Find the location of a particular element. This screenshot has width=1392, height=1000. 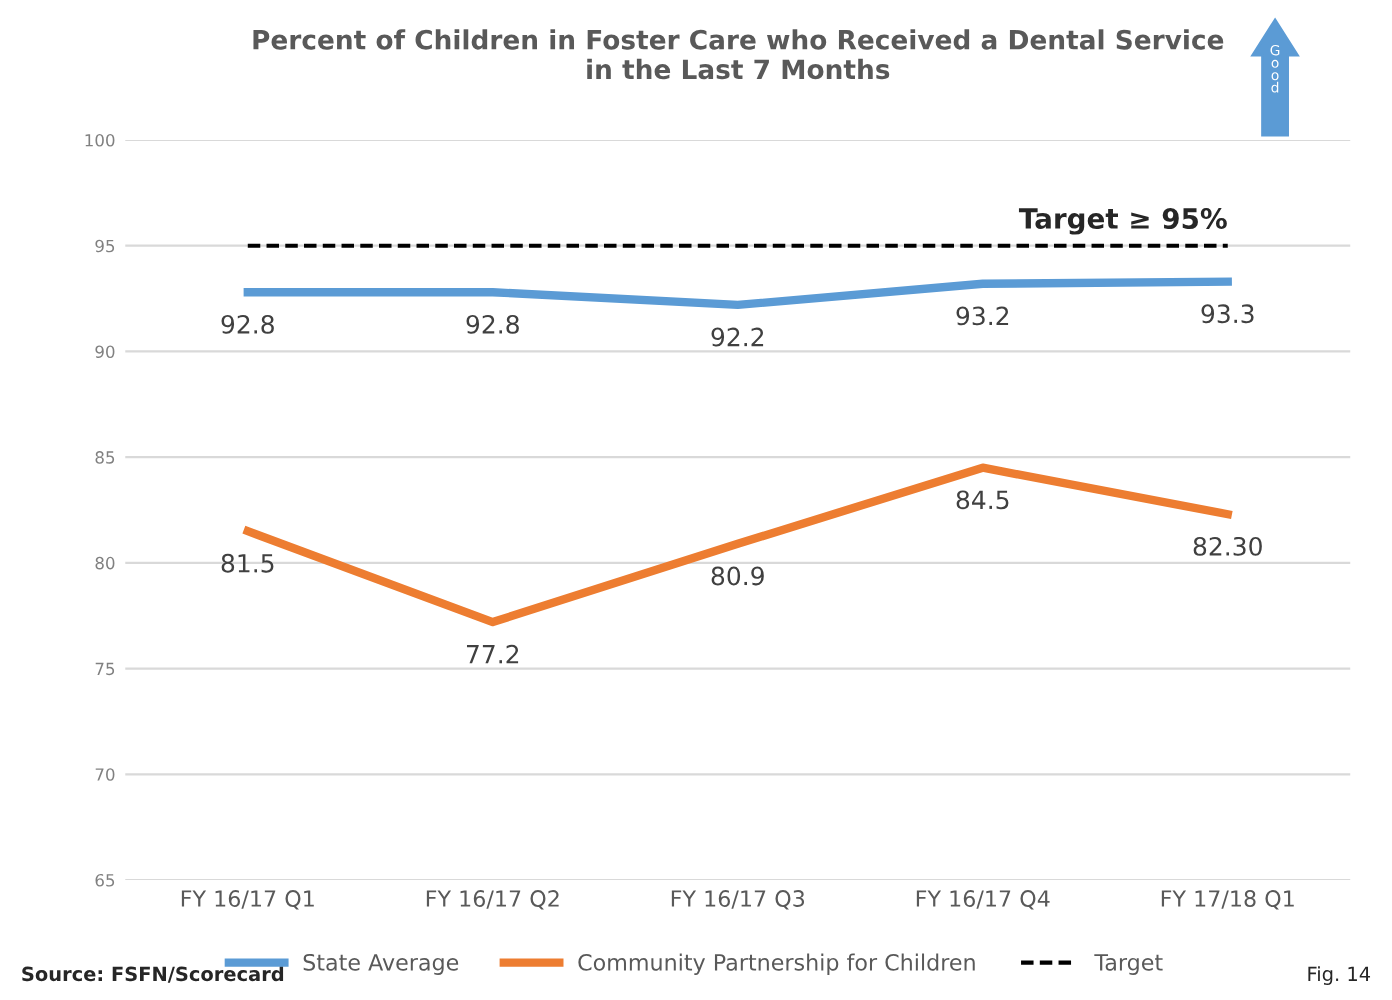

y-tick-label: 80 is located at coordinates (105, 563).